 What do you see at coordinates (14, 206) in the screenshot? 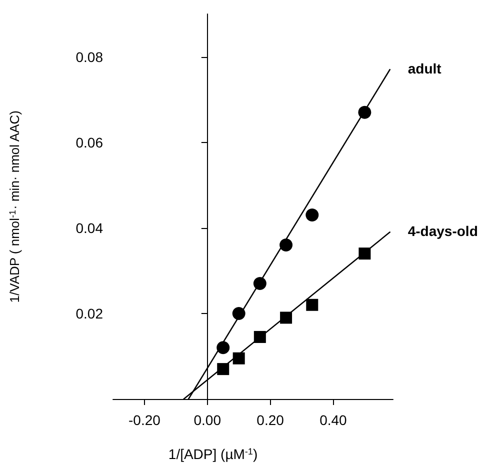
I see `y-axis-title: 1/VADP ( nmol-1· min· nmol AAC)` at bounding box center [14, 206].